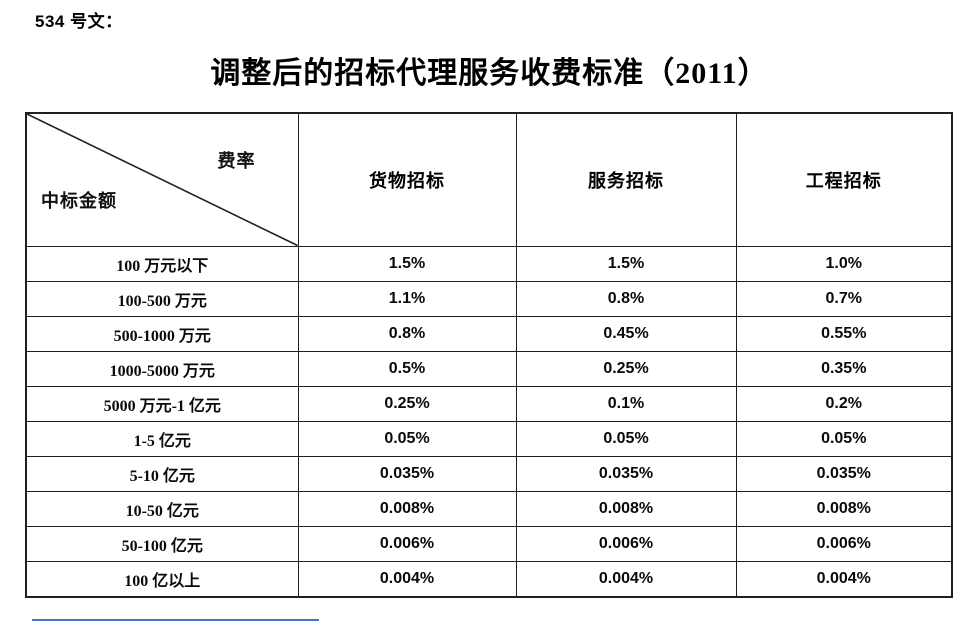  Describe the element at coordinates (844, 263) in the screenshot. I see `rate-value-cell: 1.0%` at that location.